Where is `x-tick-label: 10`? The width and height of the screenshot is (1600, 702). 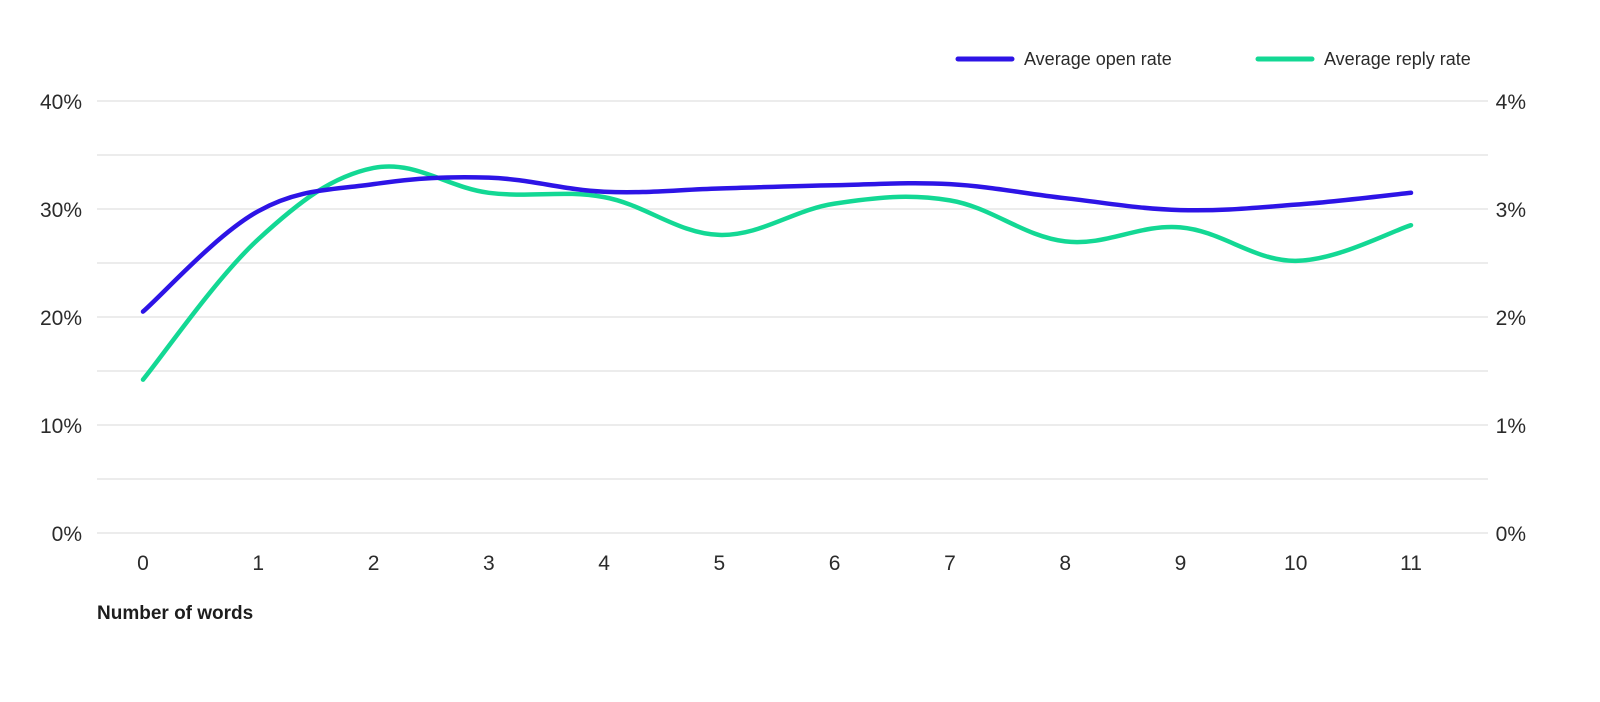
x-tick-label: 10 is located at coordinates (1295, 563).